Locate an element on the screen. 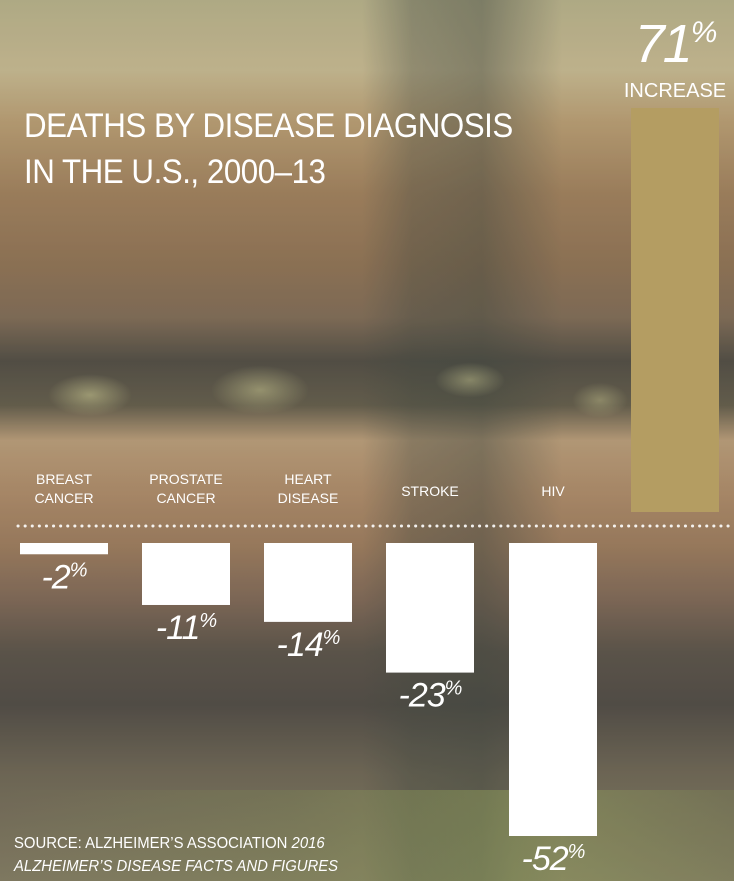 Image resolution: width=734 pixels, height=881 pixels. background-moss is located at coordinates (367, 395).